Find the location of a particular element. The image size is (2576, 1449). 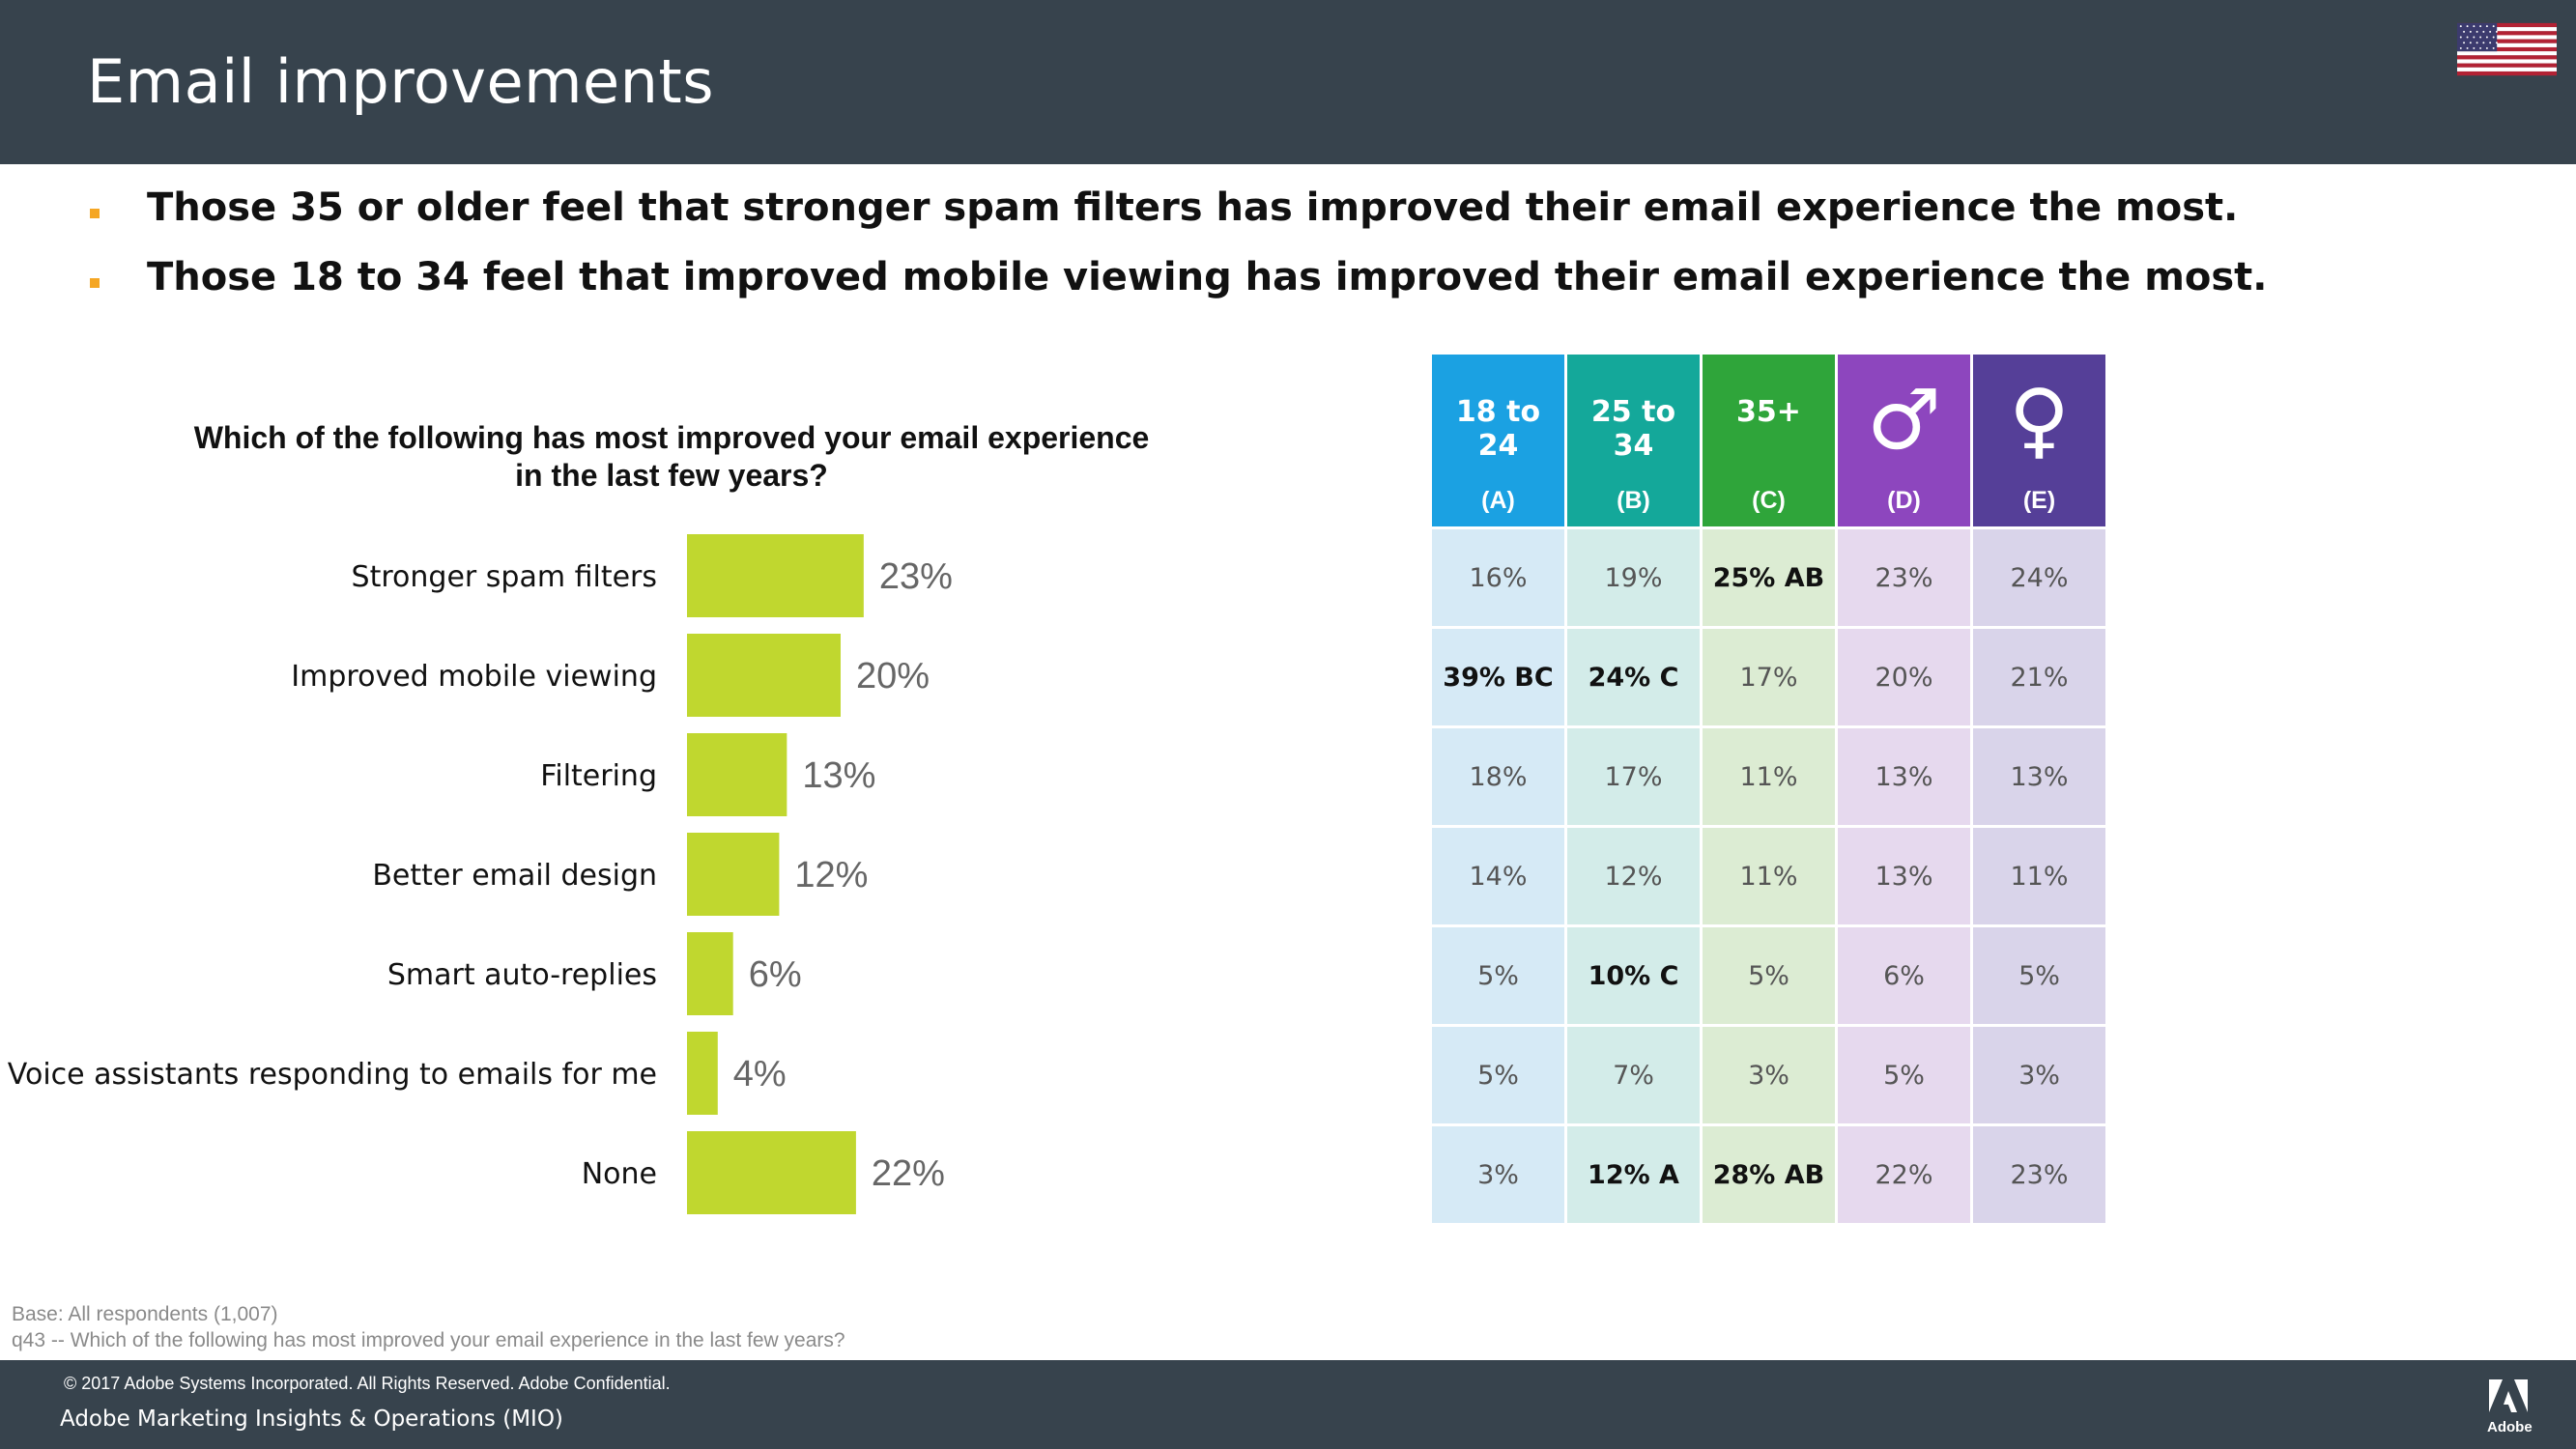

table-cell: 39% BC is located at coordinates (1498, 677).